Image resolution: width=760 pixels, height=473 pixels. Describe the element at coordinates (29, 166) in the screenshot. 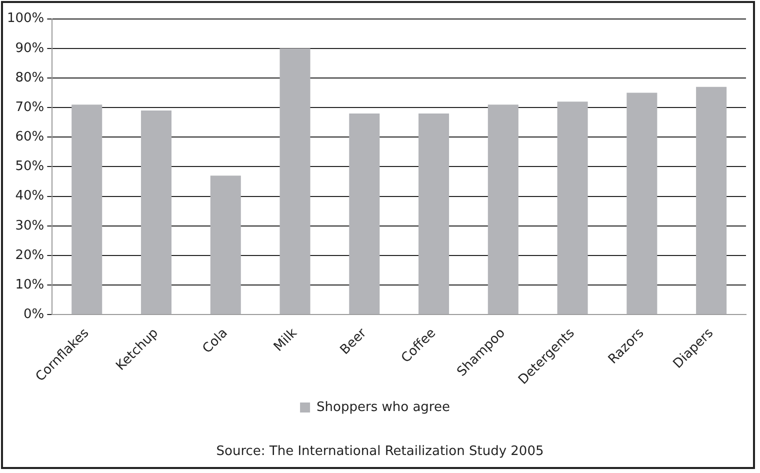

I see `y-tick-label: 50%` at that location.